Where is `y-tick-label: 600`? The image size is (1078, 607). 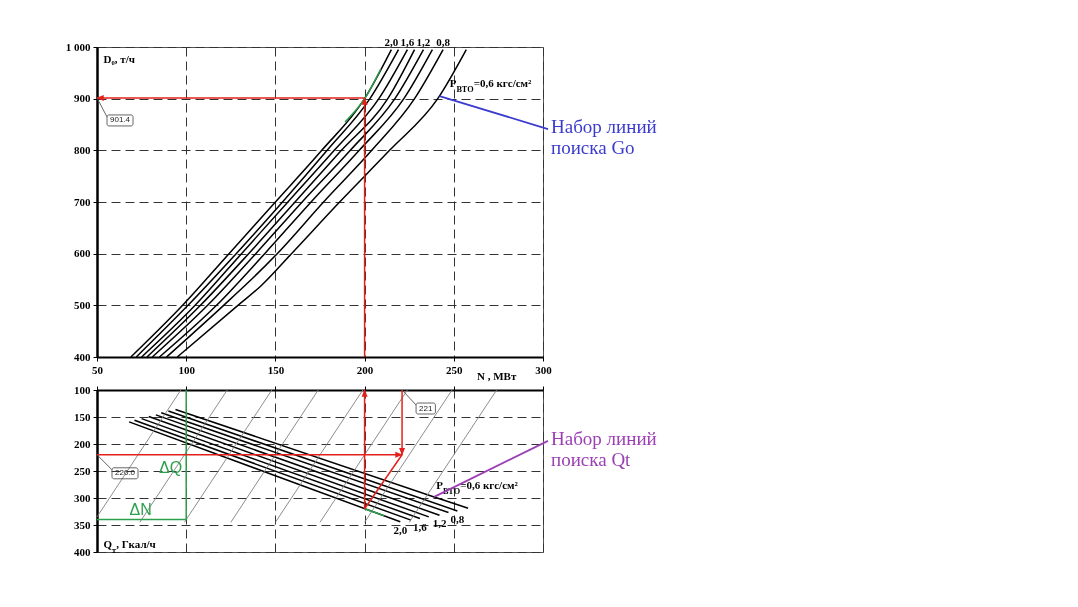
y-tick-label: 600 is located at coordinates (82, 253).